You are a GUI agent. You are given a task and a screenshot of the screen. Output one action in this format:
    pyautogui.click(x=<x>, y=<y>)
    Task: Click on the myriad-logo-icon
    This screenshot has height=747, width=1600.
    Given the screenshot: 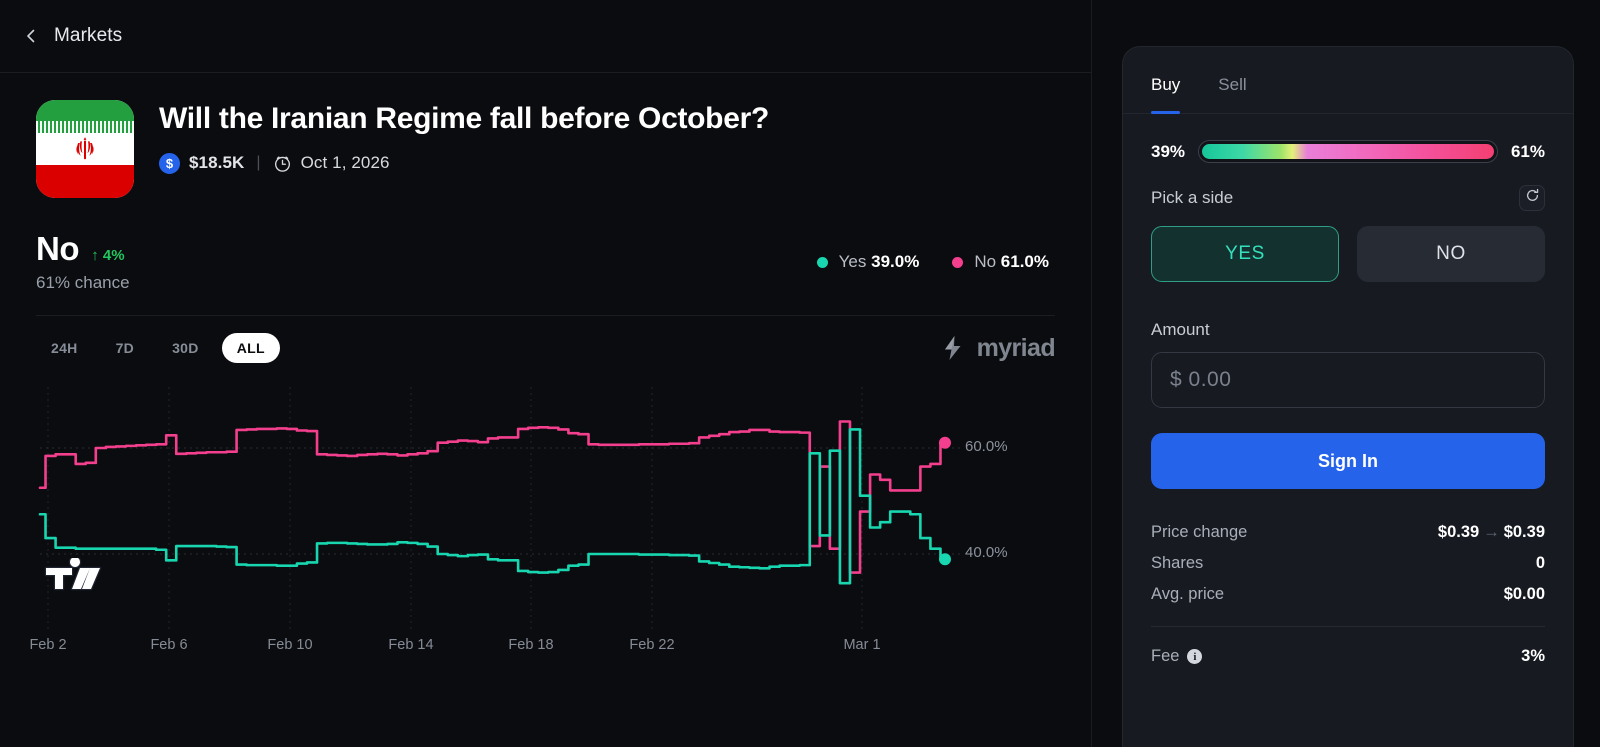 What is the action you would take?
    pyautogui.click(x=954, y=348)
    